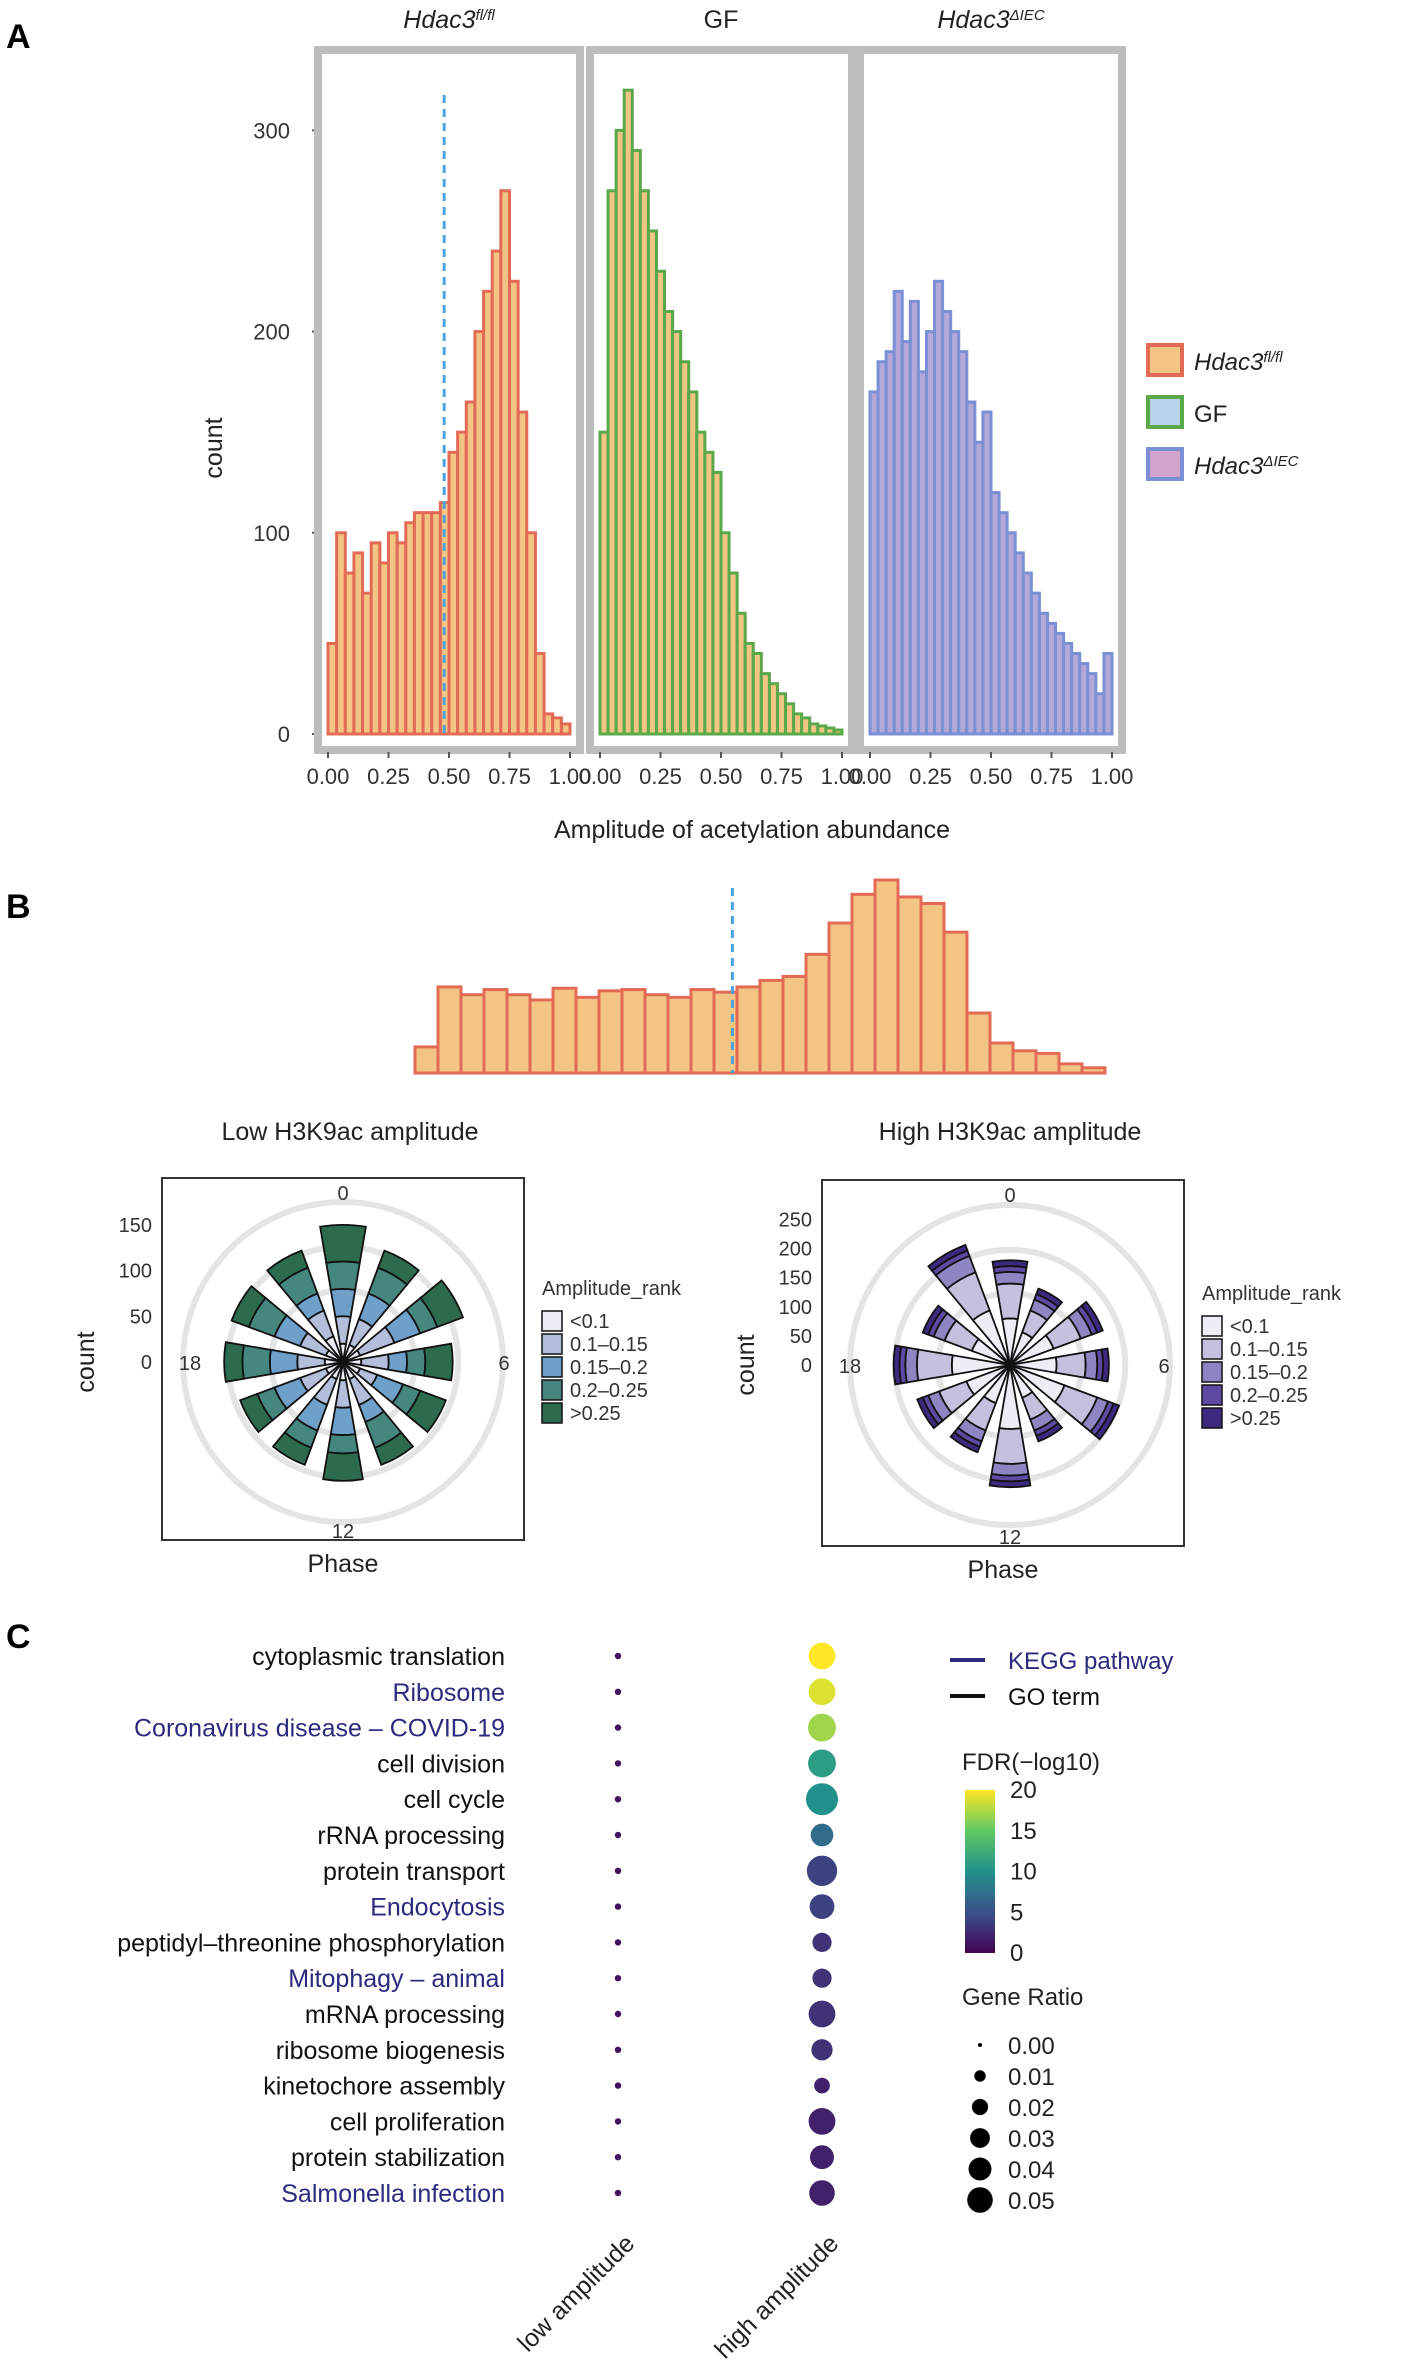 This screenshot has width=1404, height=2375. I want to click on panel-a-facet-title: Hdac3ΔIEC, so click(991, 20).